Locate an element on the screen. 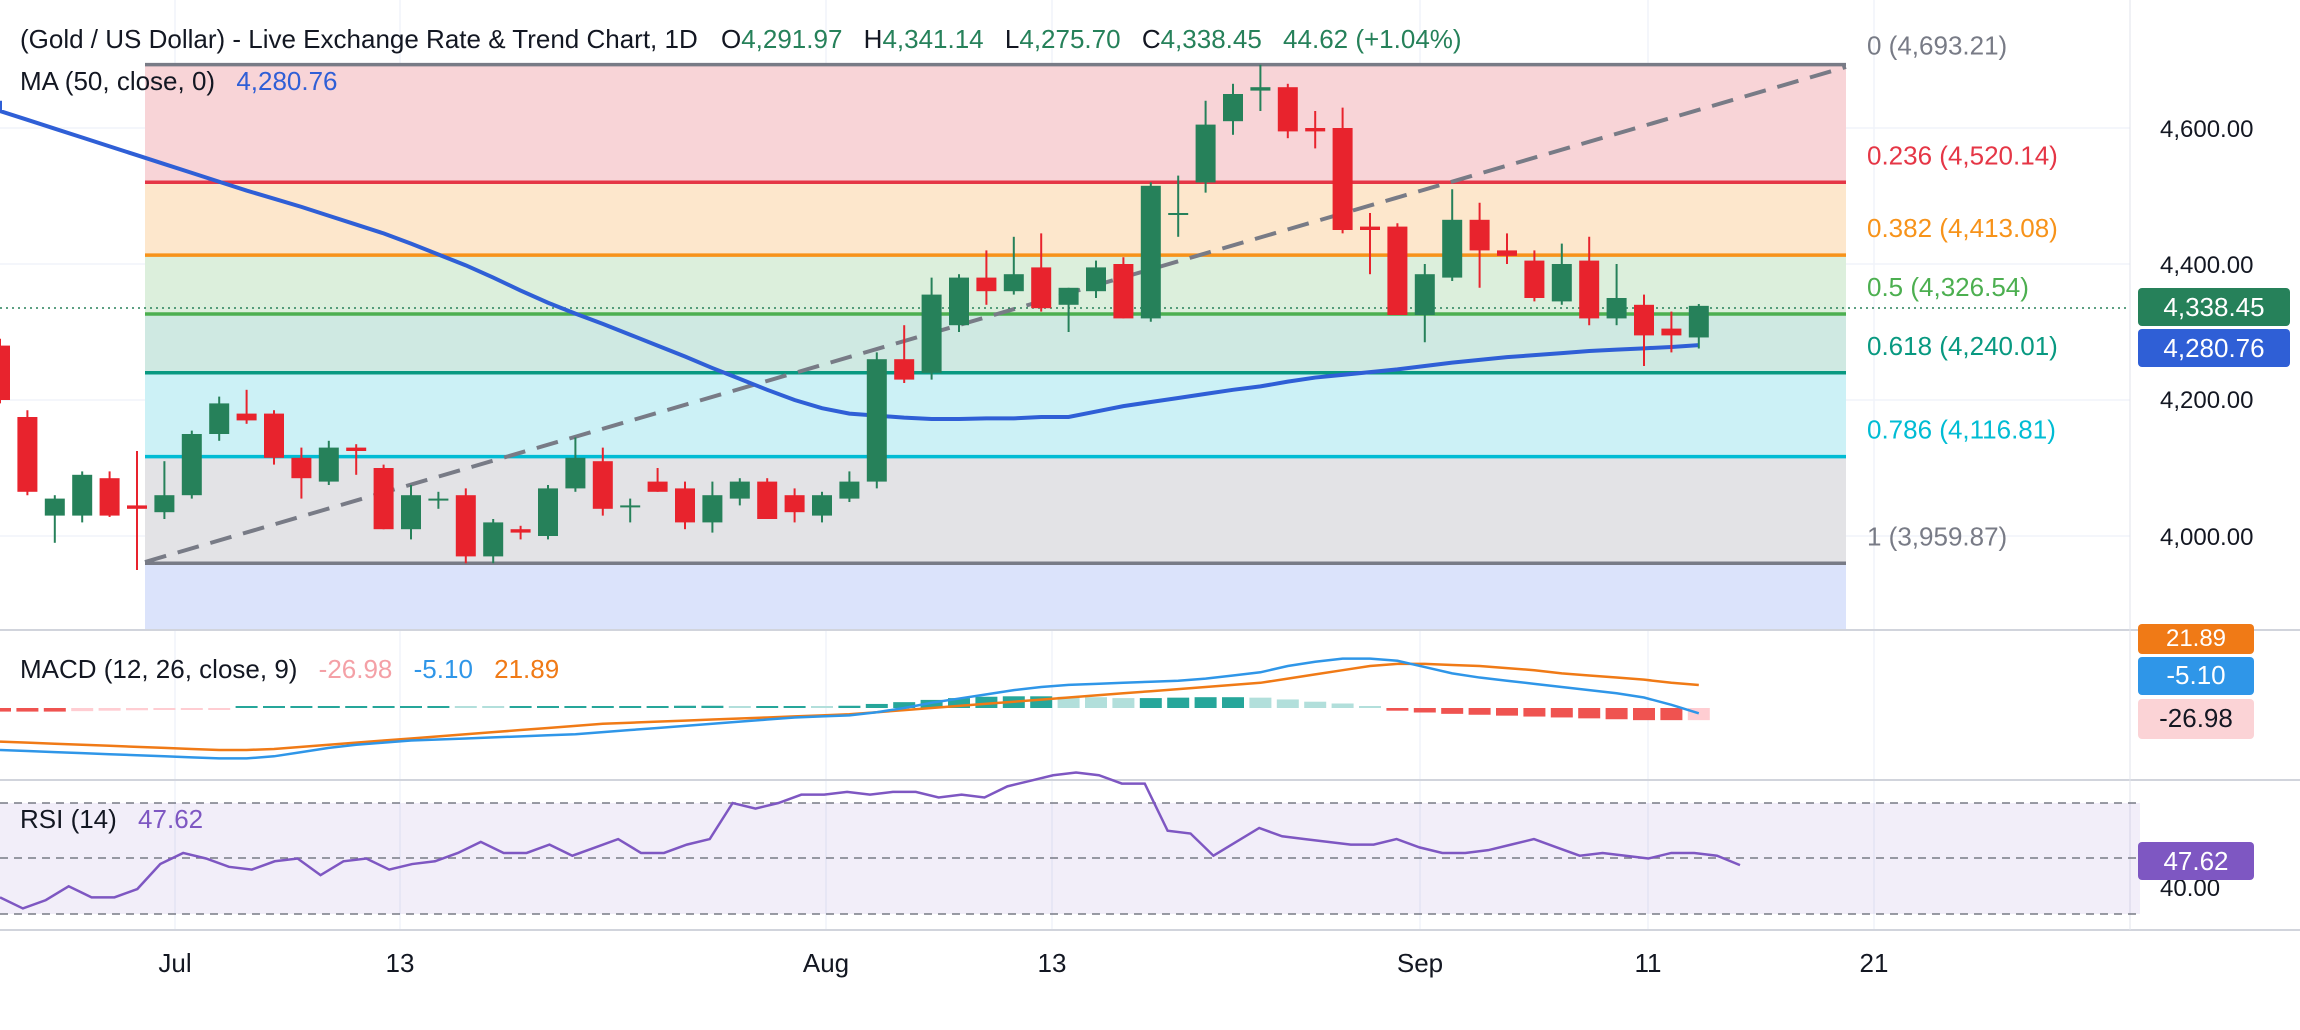 The height and width of the screenshot is (1030, 2300). macd-hist-value: -26.98 is located at coordinates (356, 669).